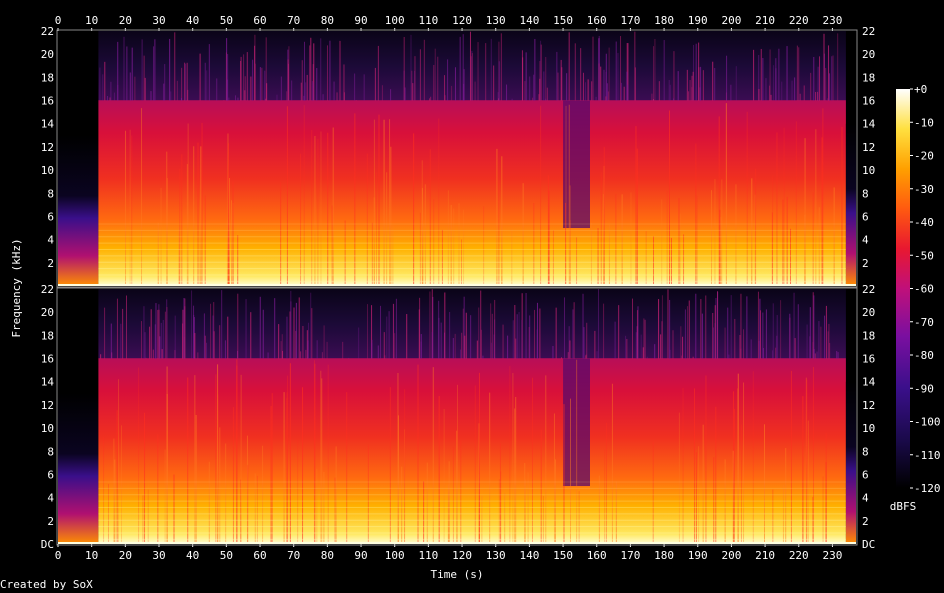 The height and width of the screenshot is (593, 944). What do you see at coordinates (125, 555) in the screenshot?
I see `x-tick-bottom: 20` at bounding box center [125, 555].